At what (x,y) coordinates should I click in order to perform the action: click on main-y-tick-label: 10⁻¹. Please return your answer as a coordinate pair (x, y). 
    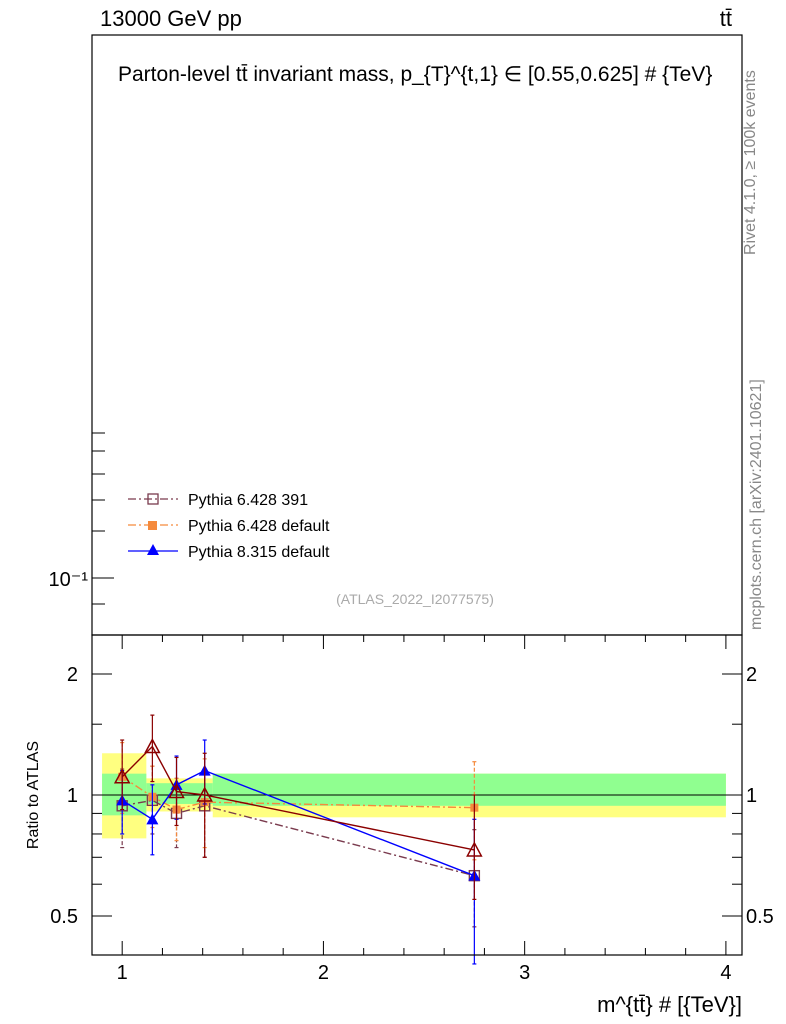
    Looking at the image, I should click on (69, 580).